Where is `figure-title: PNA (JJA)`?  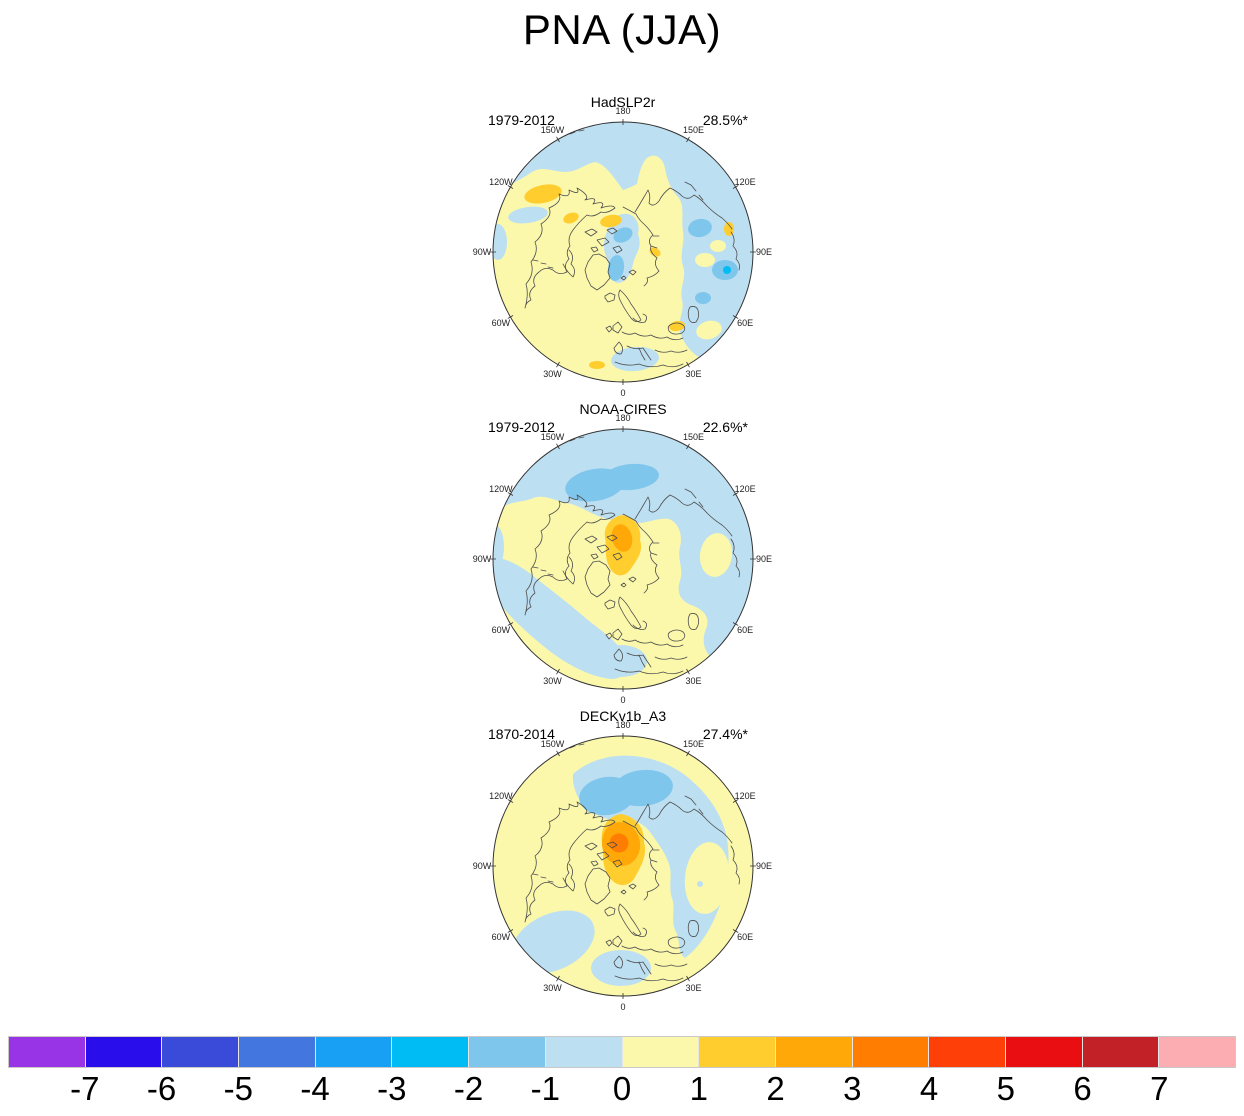 figure-title: PNA (JJA) is located at coordinates (622, 29).